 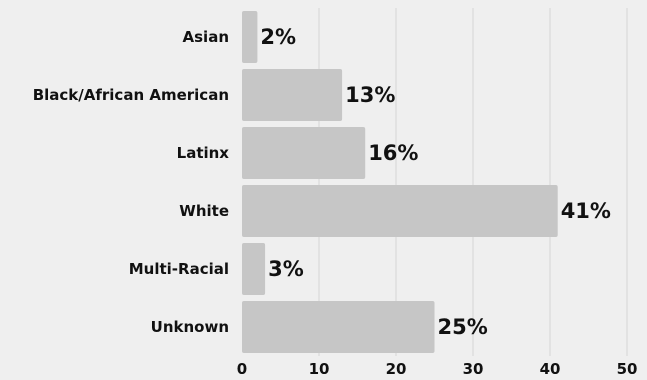 What do you see at coordinates (437, 369) in the screenshot?
I see `x-axis-ticks: 0 10 20 30 40 50` at bounding box center [437, 369].